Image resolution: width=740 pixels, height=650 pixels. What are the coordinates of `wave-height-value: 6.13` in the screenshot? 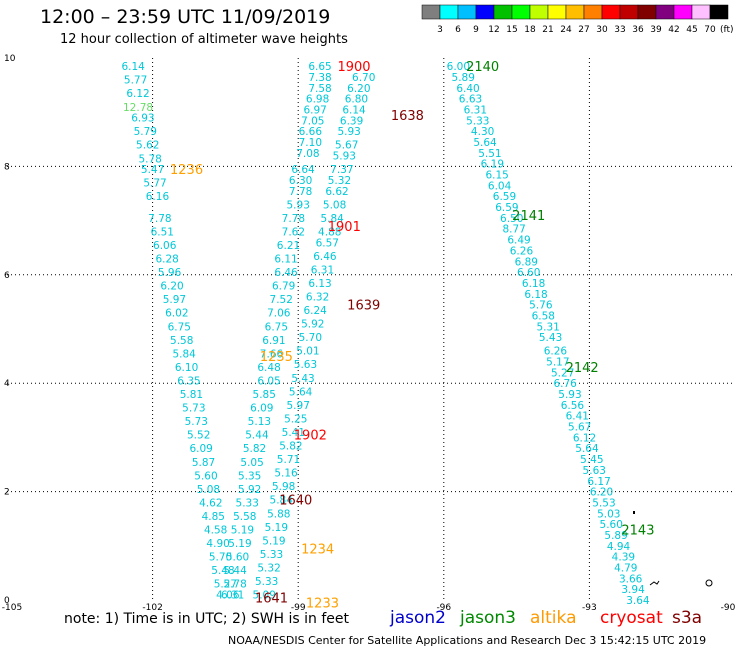 It's located at (319, 284).